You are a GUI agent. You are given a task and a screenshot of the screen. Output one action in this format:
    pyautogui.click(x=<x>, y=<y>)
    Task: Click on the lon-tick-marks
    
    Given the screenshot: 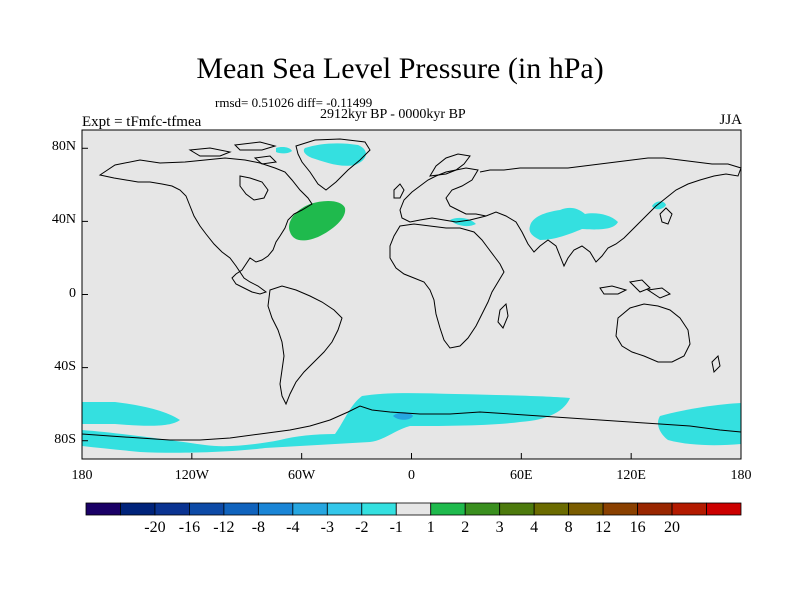 What is the action you would take?
    pyautogui.click(x=411, y=456)
    